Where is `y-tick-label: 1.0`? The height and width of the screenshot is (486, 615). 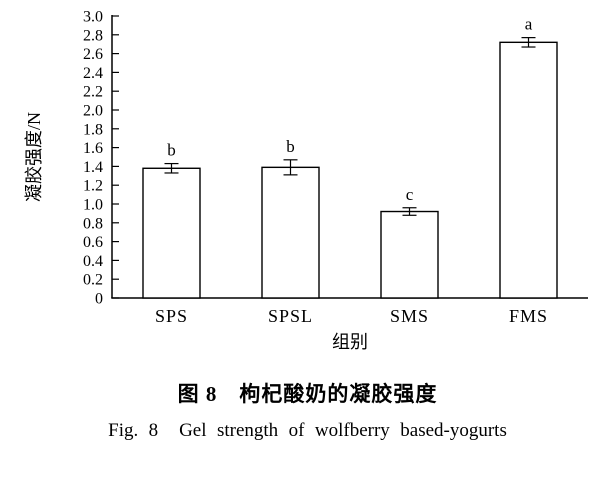
y-tick-label: 1.0 is located at coordinates (93, 205).